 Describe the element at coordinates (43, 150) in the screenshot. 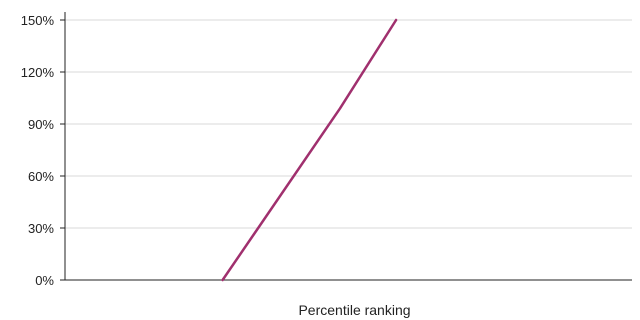

I see `y-axis-ticks: 0% 30% 60% 90% 120% 150%` at that location.